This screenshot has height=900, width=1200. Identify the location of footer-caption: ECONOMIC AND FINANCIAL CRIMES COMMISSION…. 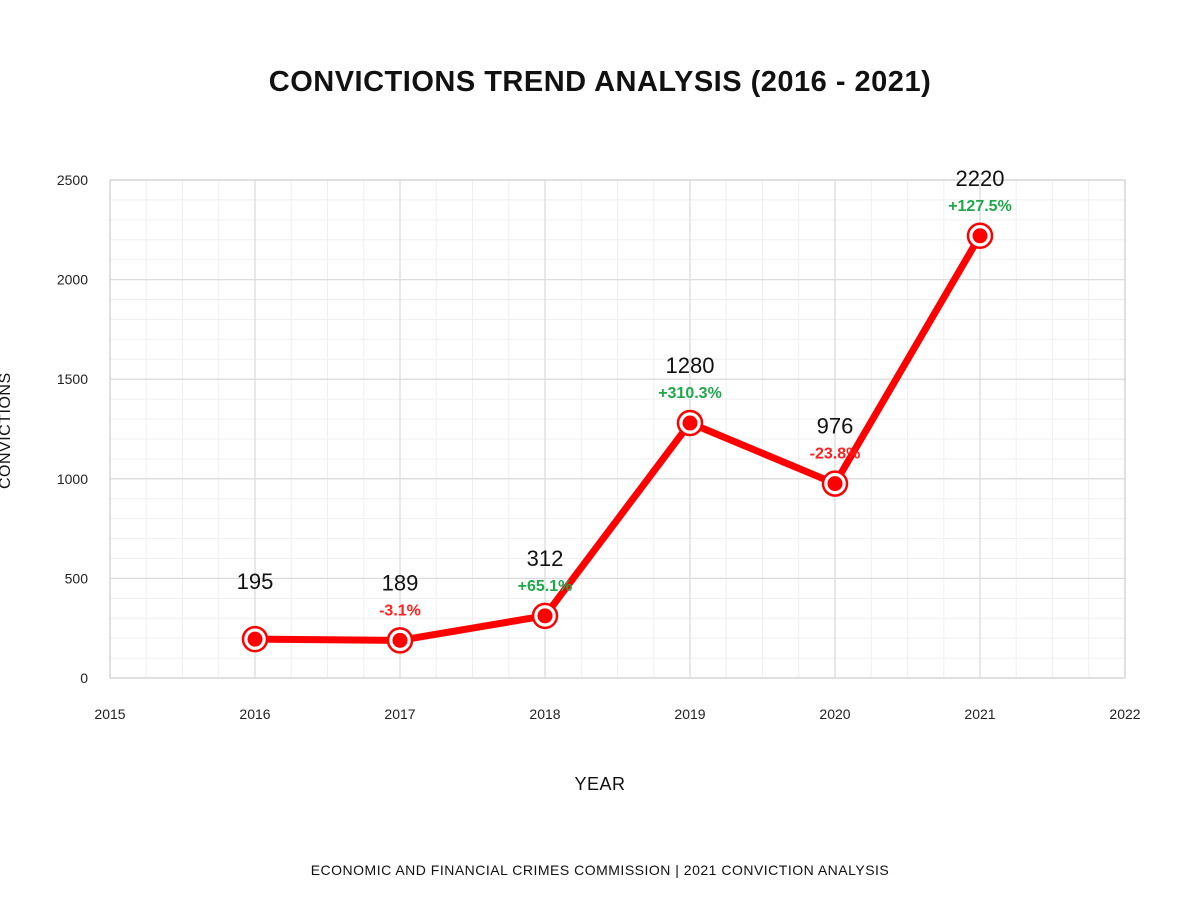
(600, 870).